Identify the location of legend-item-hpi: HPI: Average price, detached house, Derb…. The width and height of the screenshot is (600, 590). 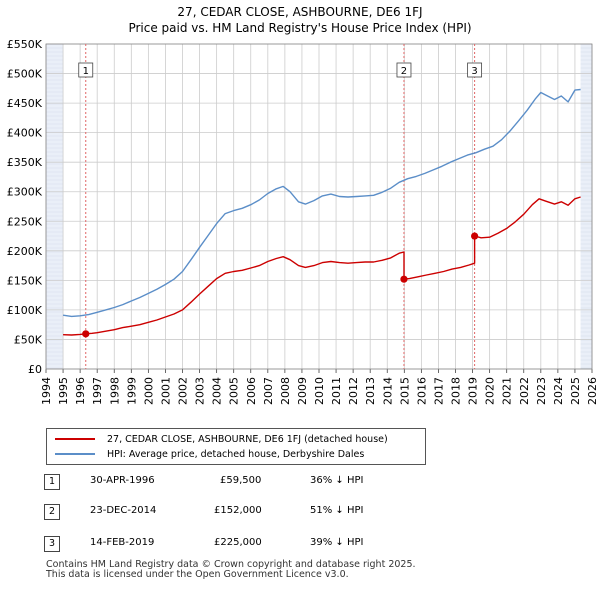
(209, 454).